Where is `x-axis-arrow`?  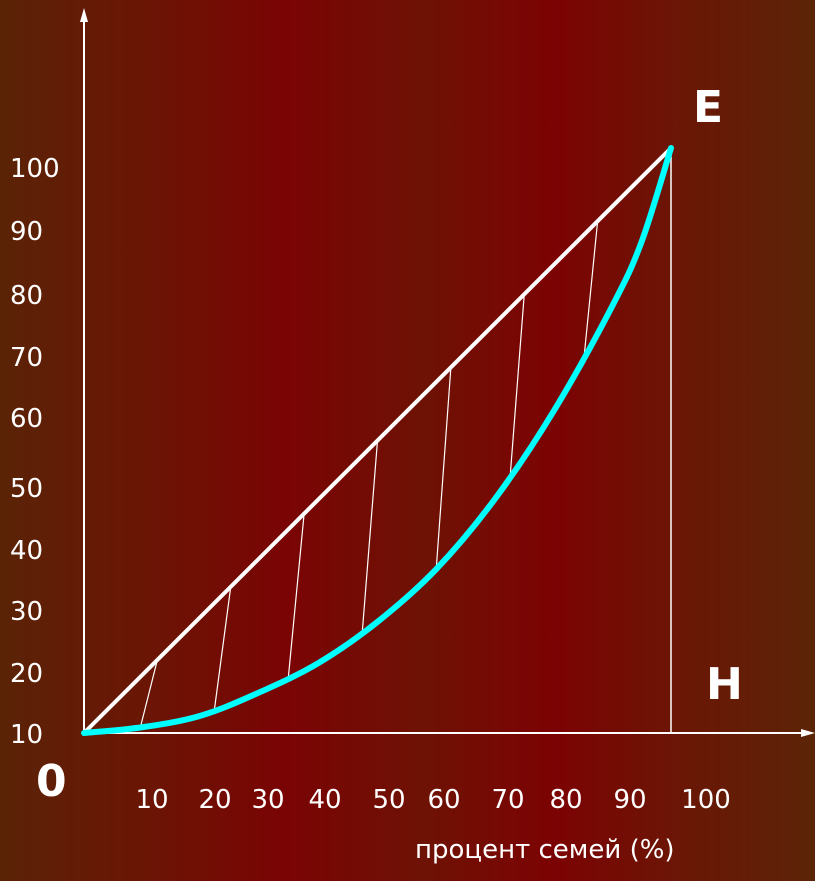 x-axis-arrow is located at coordinates (808, 733).